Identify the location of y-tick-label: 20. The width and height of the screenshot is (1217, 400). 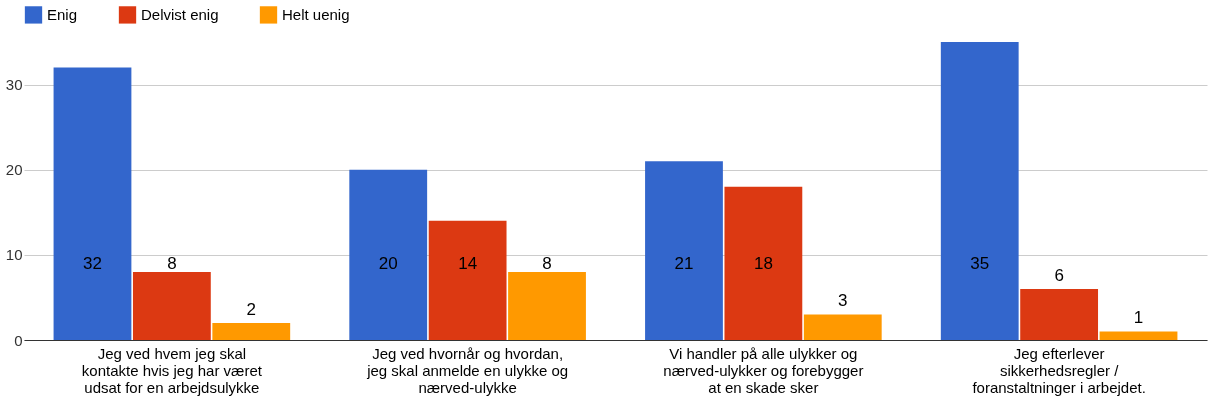
(14, 170).